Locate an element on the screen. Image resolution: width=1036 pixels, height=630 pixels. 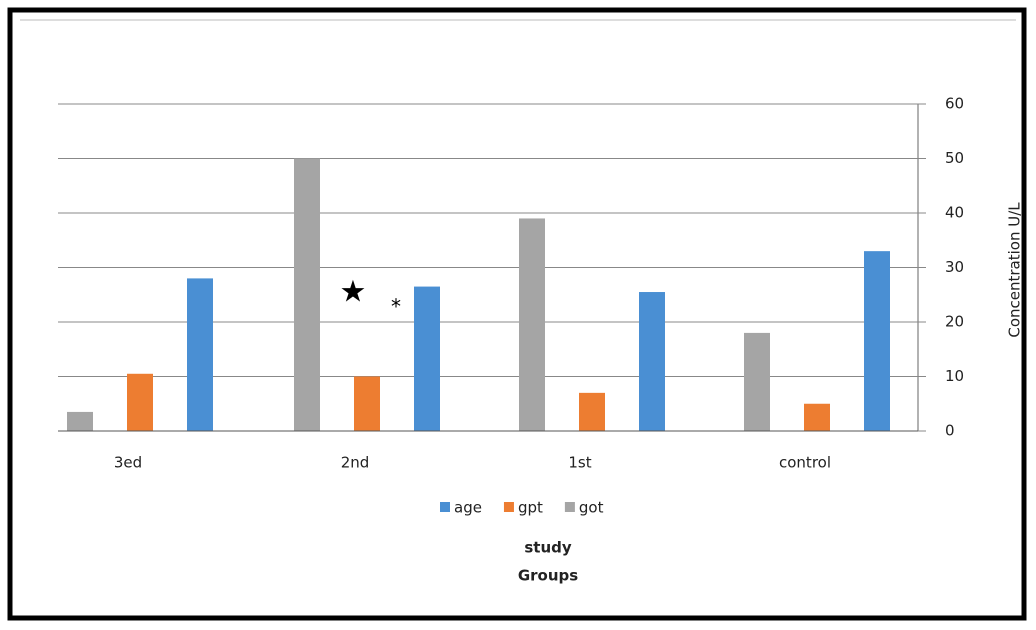
legend-label: age is located at coordinates (468, 508).